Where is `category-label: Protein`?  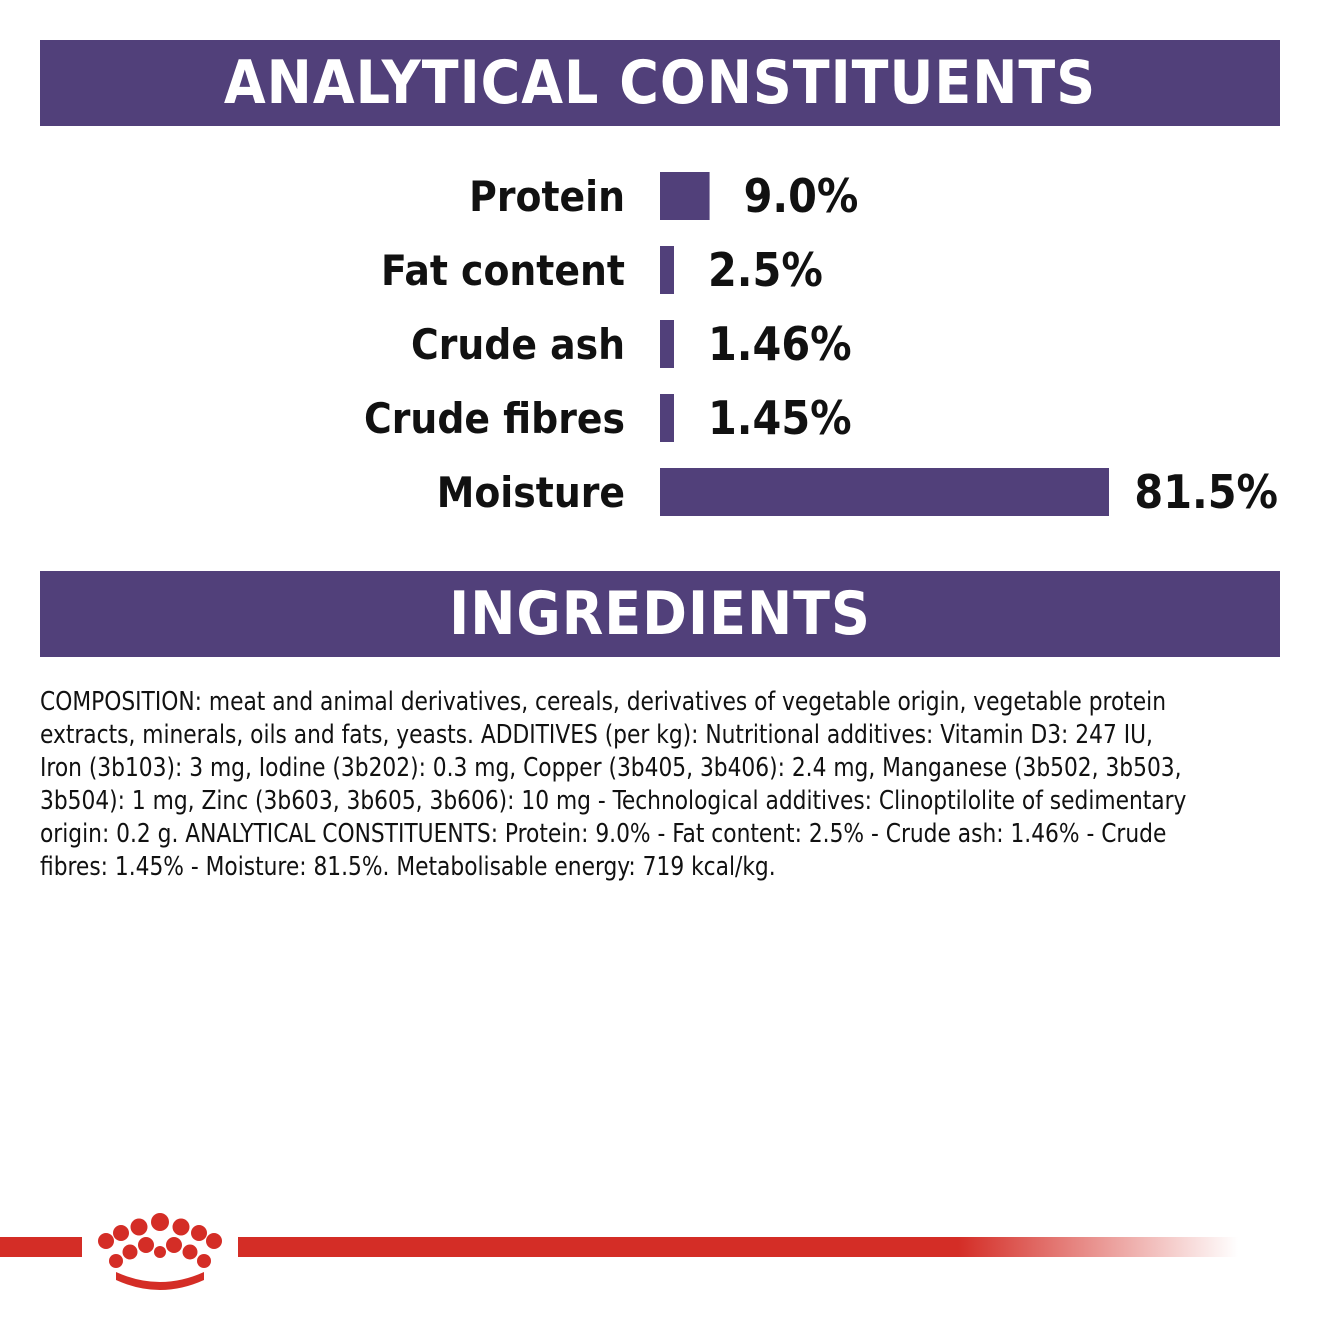
category-label: Protein is located at coordinates (547, 196).